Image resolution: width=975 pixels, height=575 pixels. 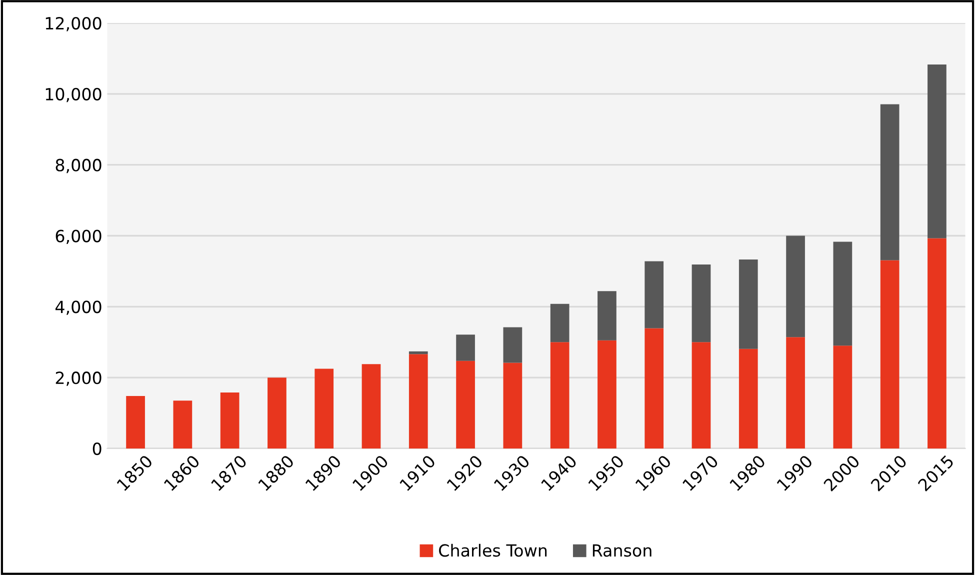 I want to click on legend-label: Charles Town, so click(x=493, y=550).